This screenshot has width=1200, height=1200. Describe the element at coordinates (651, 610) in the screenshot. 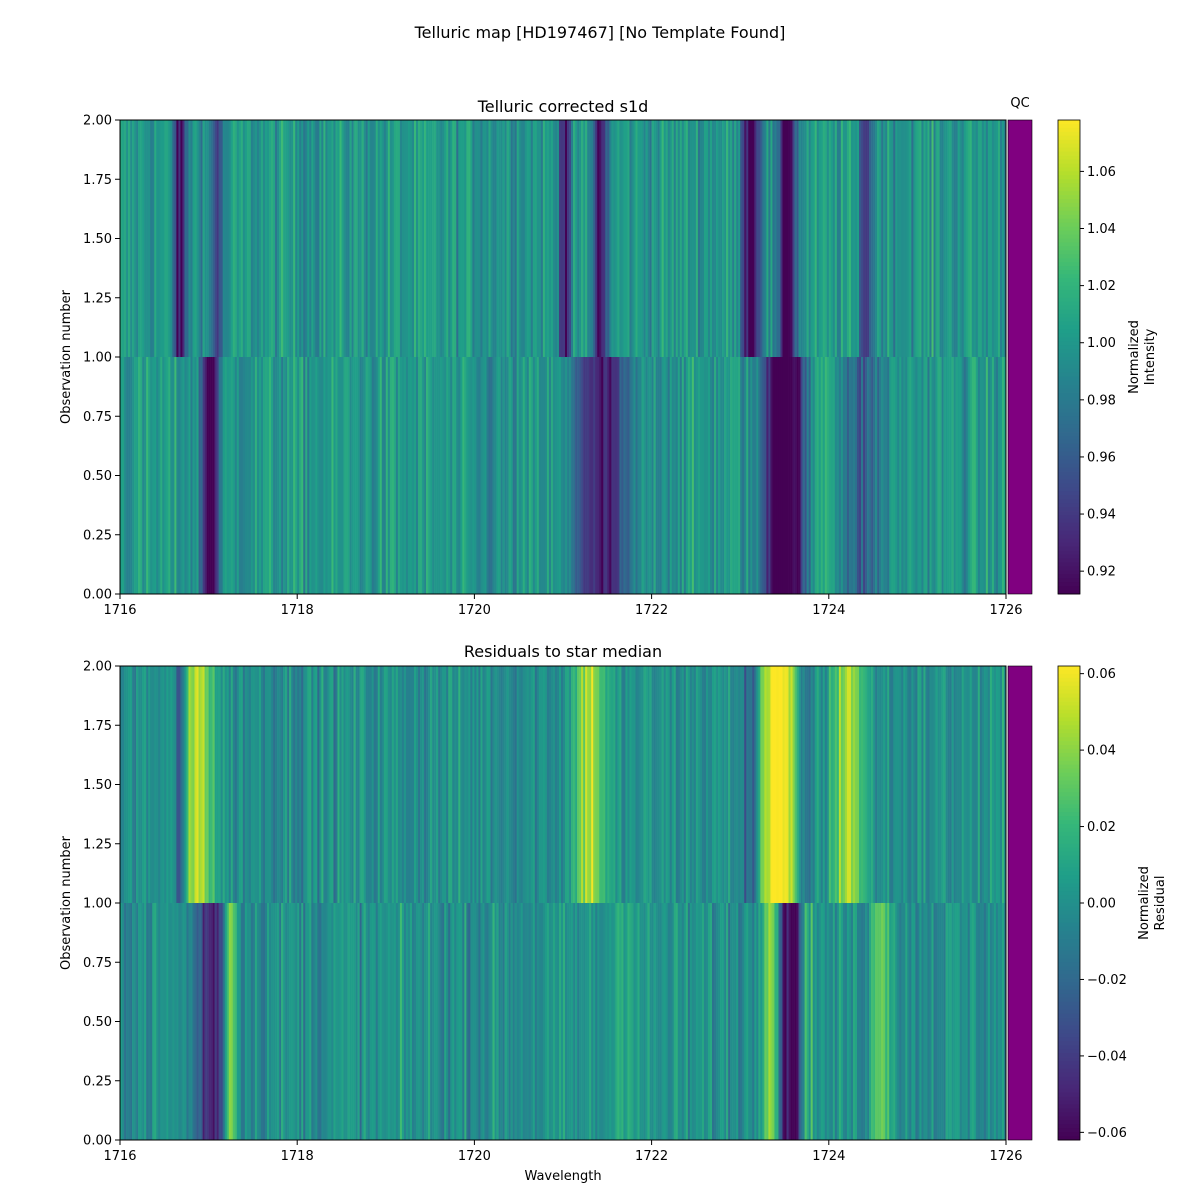

I see `x-tick-label: 1722` at that location.